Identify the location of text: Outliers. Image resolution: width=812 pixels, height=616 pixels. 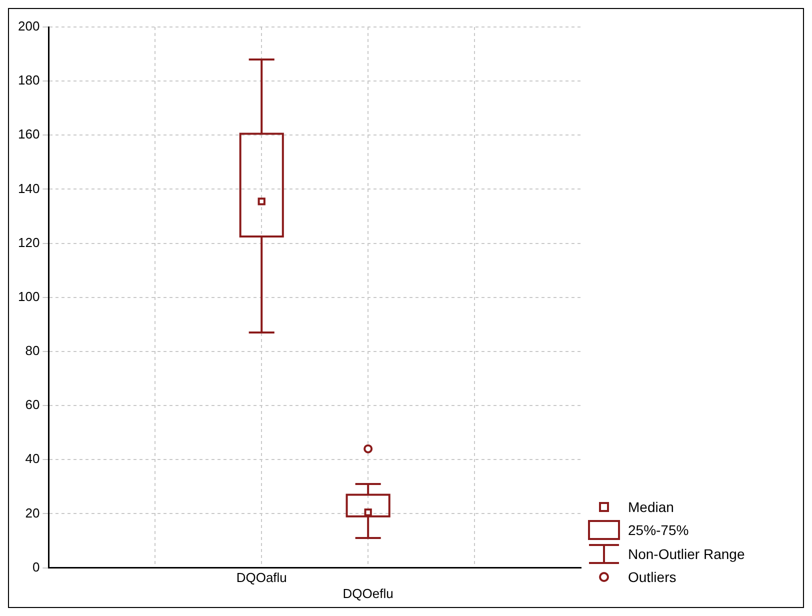
(652, 577).